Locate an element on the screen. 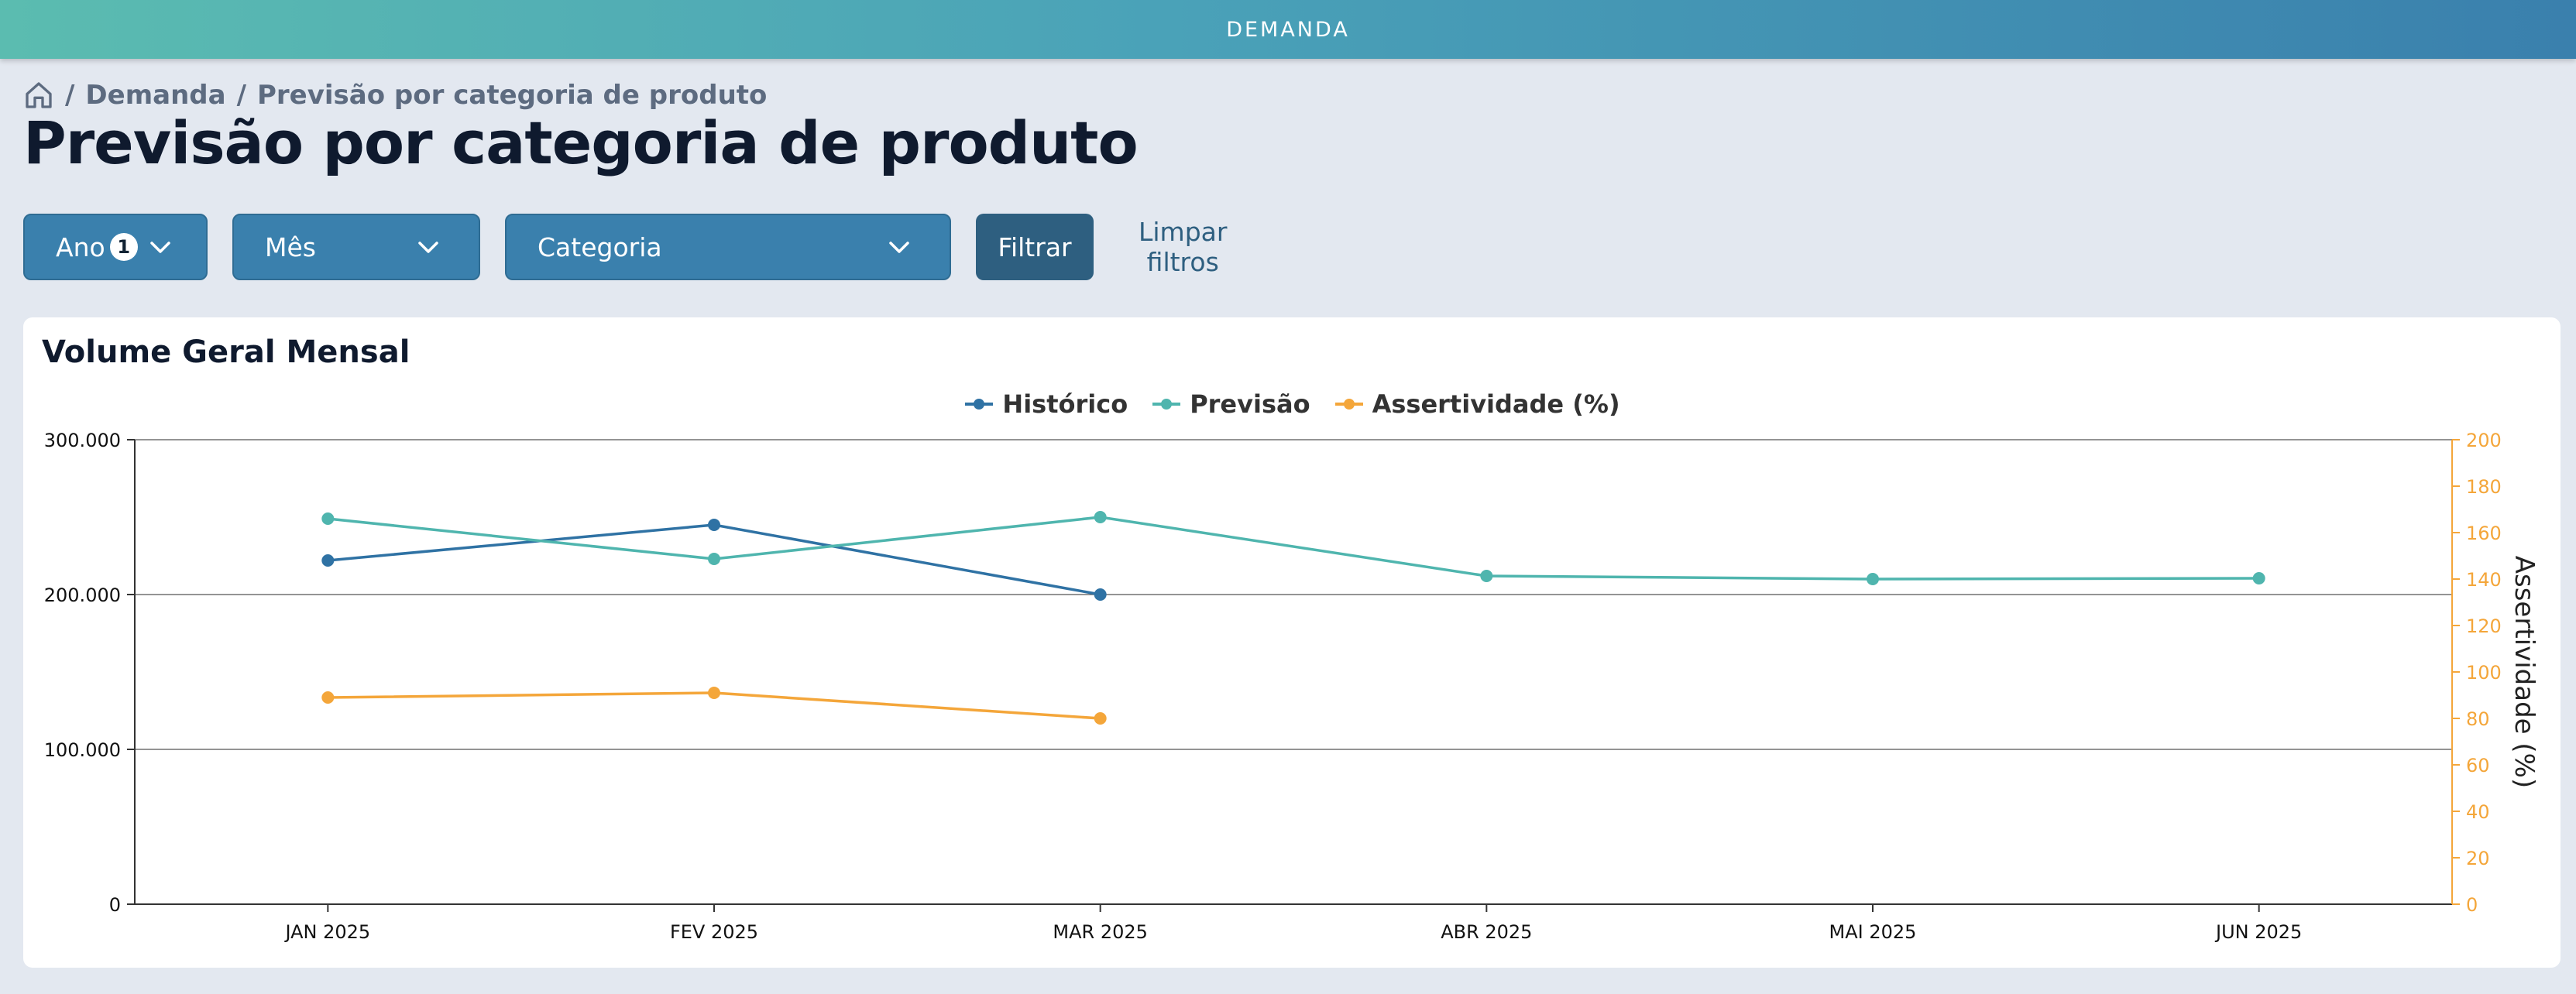  x-tick-label: ABR 2025 is located at coordinates (1486, 932).